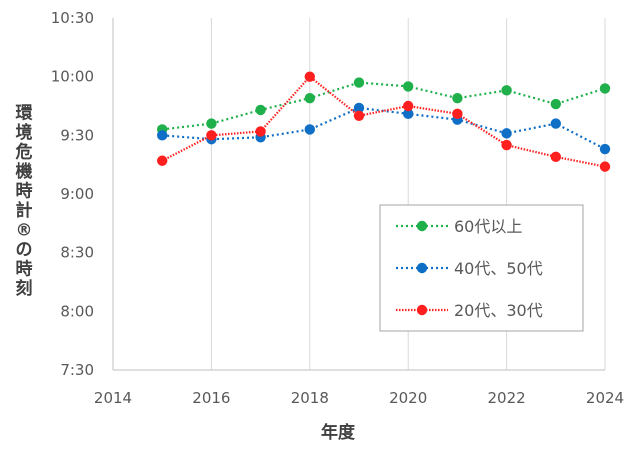 The width and height of the screenshot is (644, 450). What do you see at coordinates (77, 311) in the screenshot?
I see `y-tick-label: 8:00` at bounding box center [77, 311].